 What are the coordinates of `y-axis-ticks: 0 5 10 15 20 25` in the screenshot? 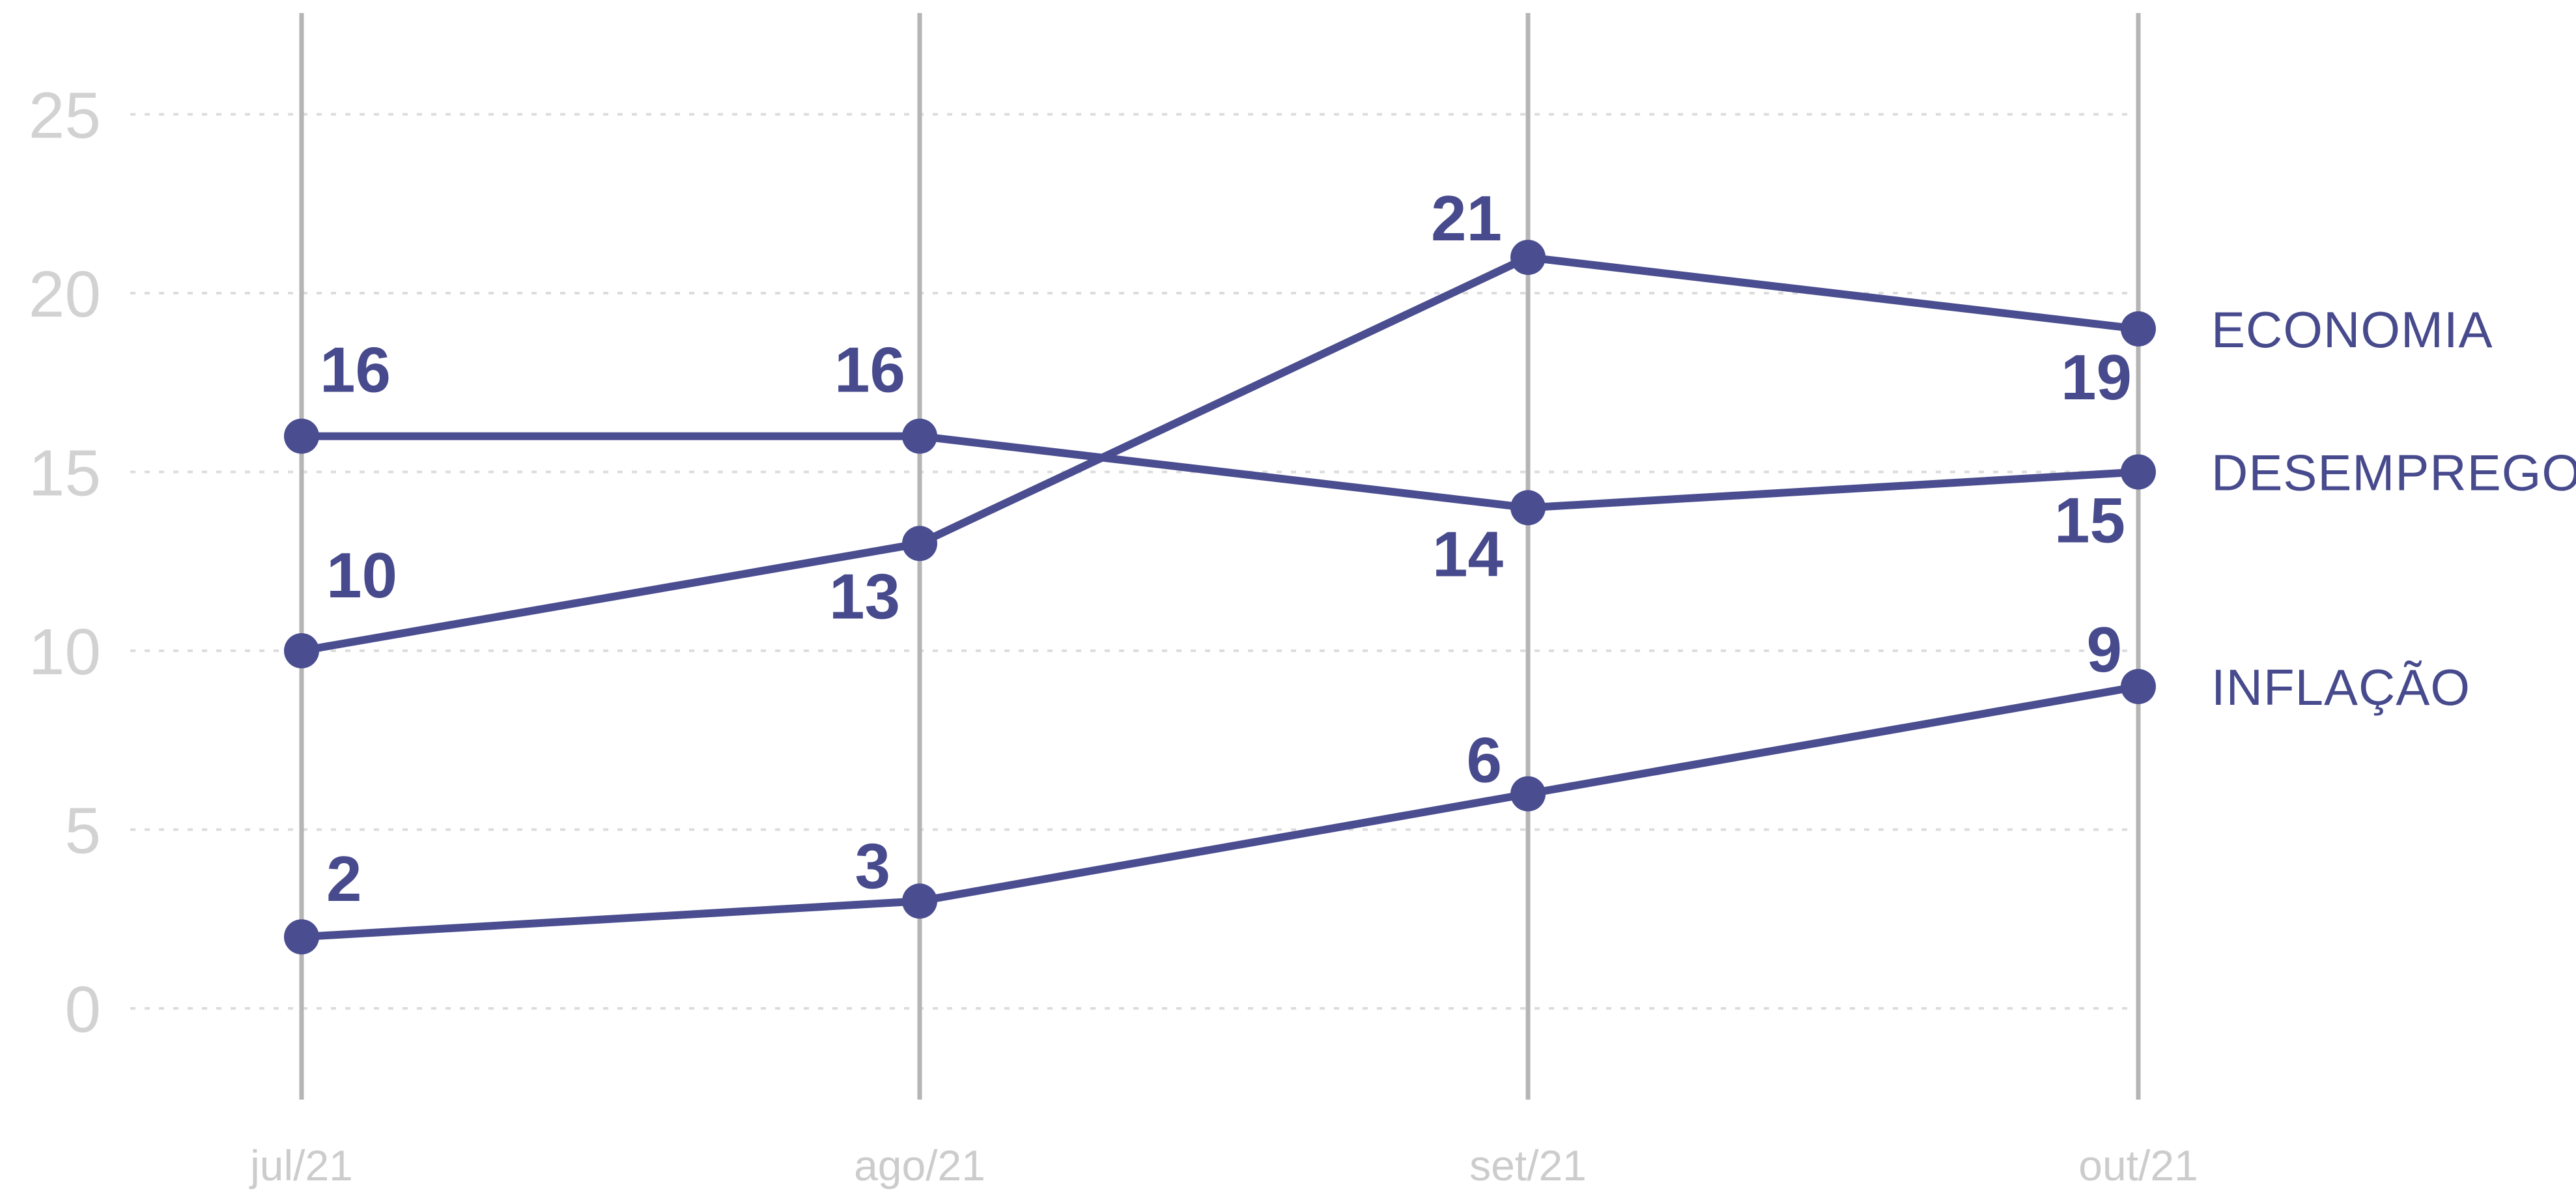 It's located at (65, 563).